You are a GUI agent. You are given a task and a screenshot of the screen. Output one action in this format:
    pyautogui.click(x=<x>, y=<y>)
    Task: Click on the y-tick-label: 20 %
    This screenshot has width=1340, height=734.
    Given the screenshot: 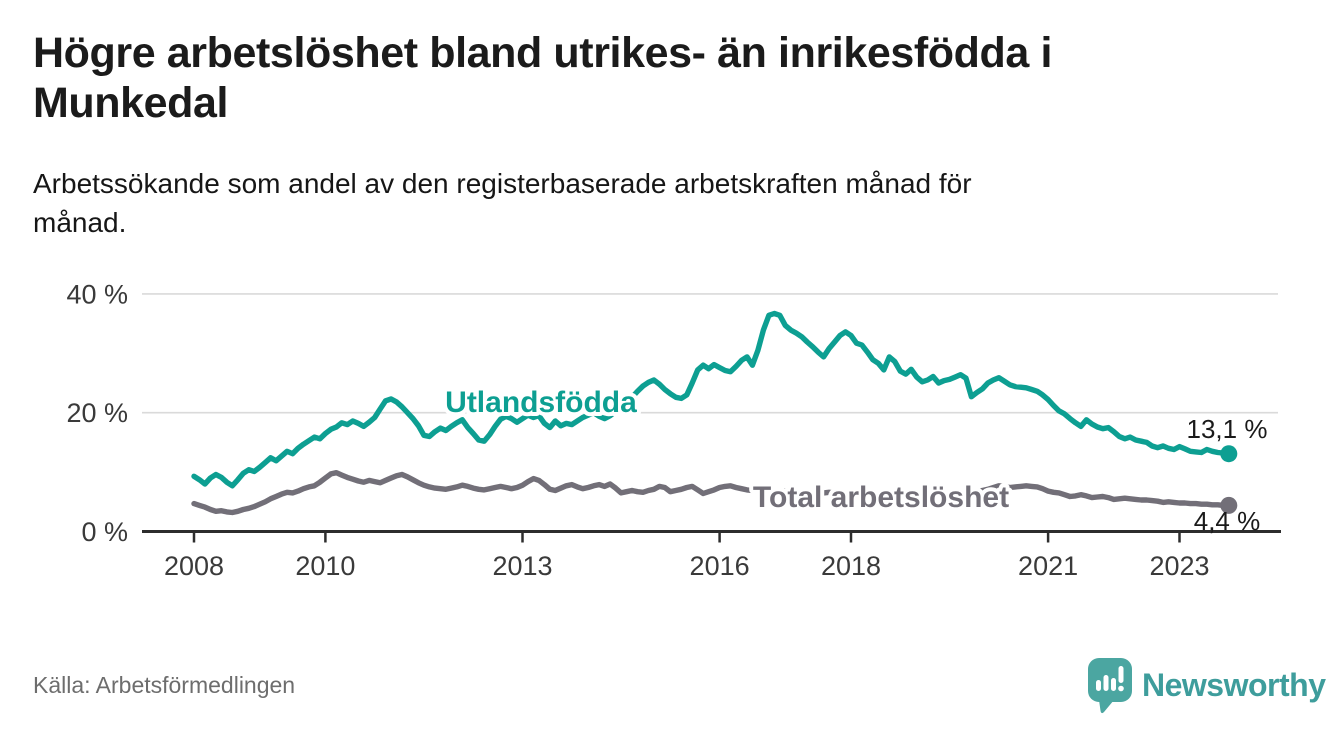 What is the action you would take?
    pyautogui.click(x=97, y=413)
    